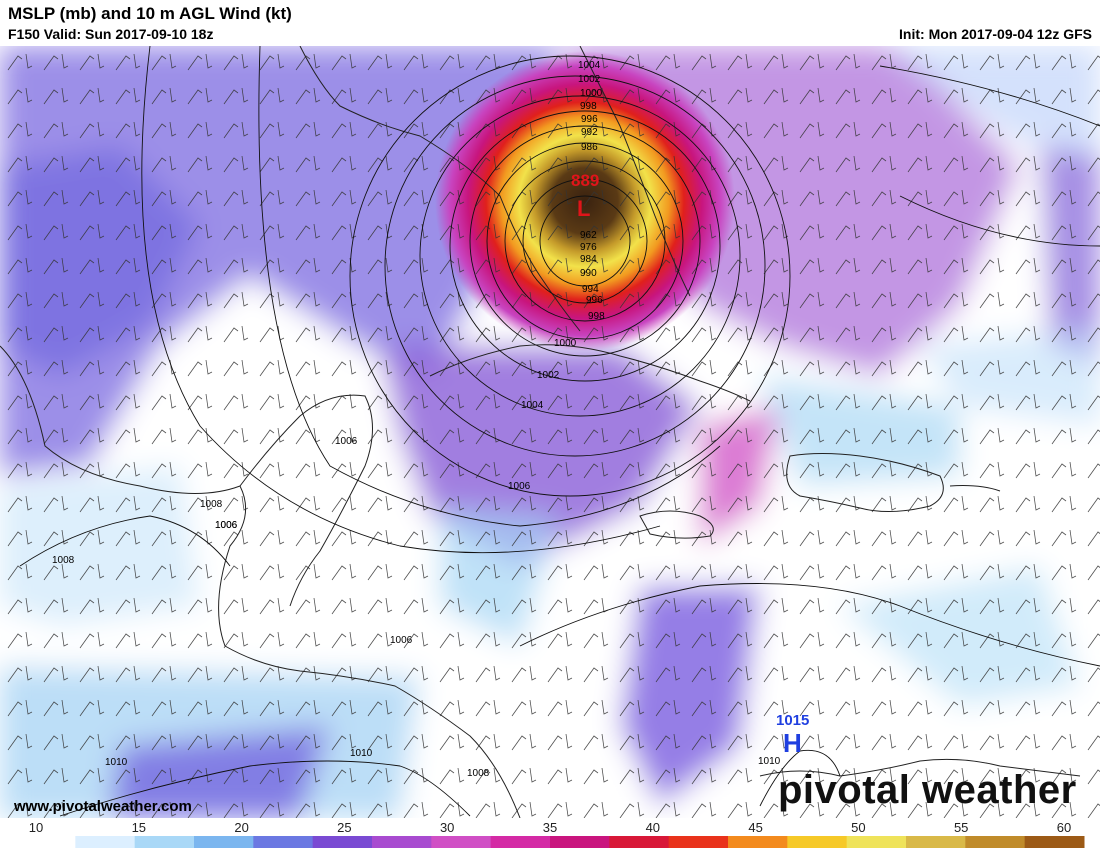 The image size is (1100, 850). I want to click on colorbar-canvas: 10 15 20 25 30 35 40 45 50 55 60, so click(550, 834).